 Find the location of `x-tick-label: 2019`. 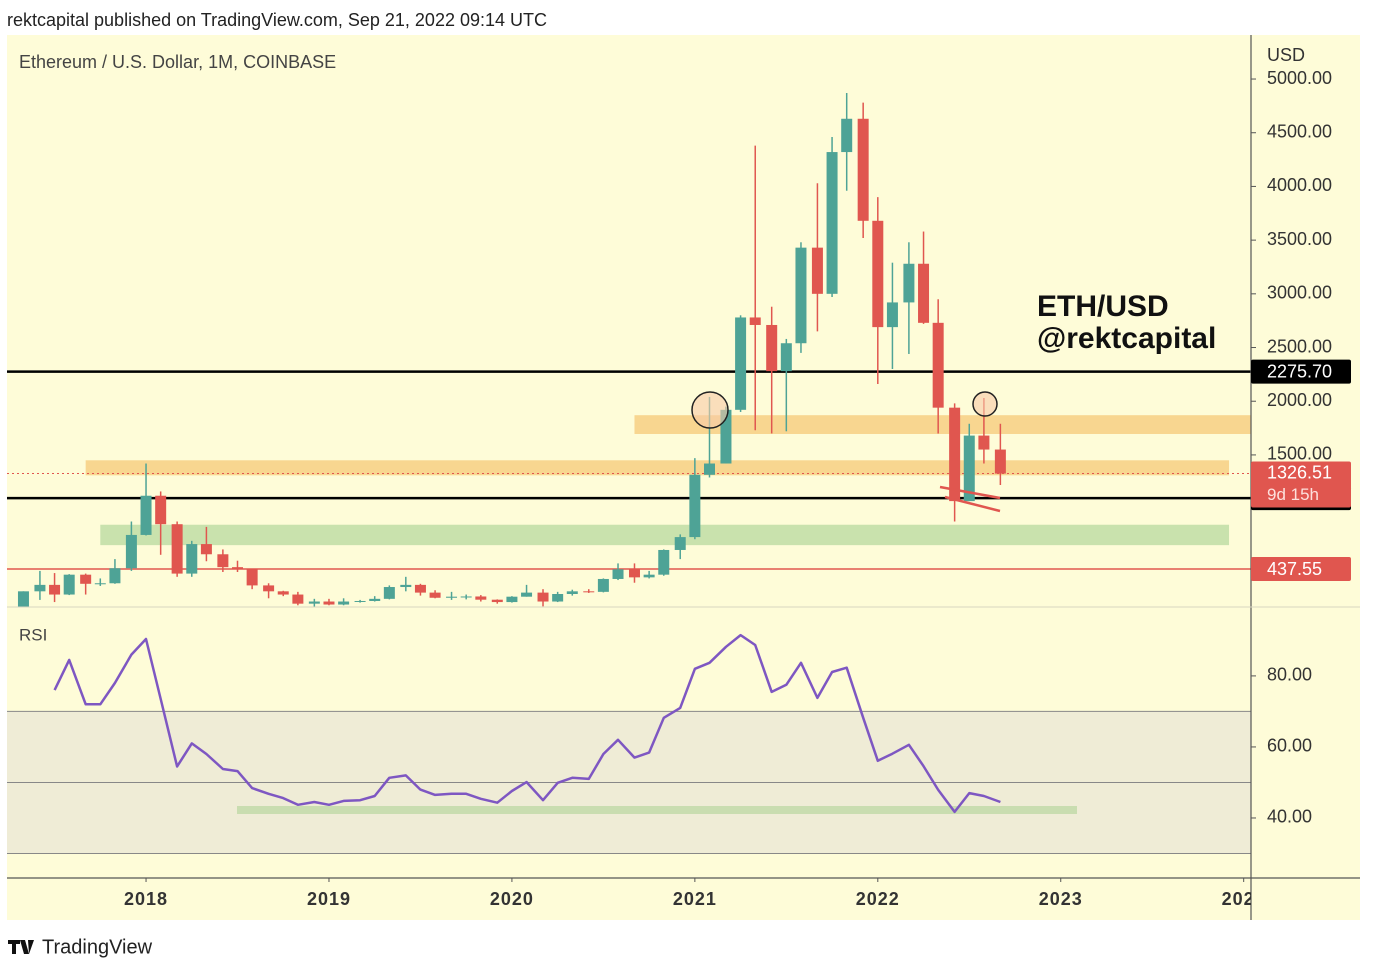

x-tick-label: 2019 is located at coordinates (329, 899).